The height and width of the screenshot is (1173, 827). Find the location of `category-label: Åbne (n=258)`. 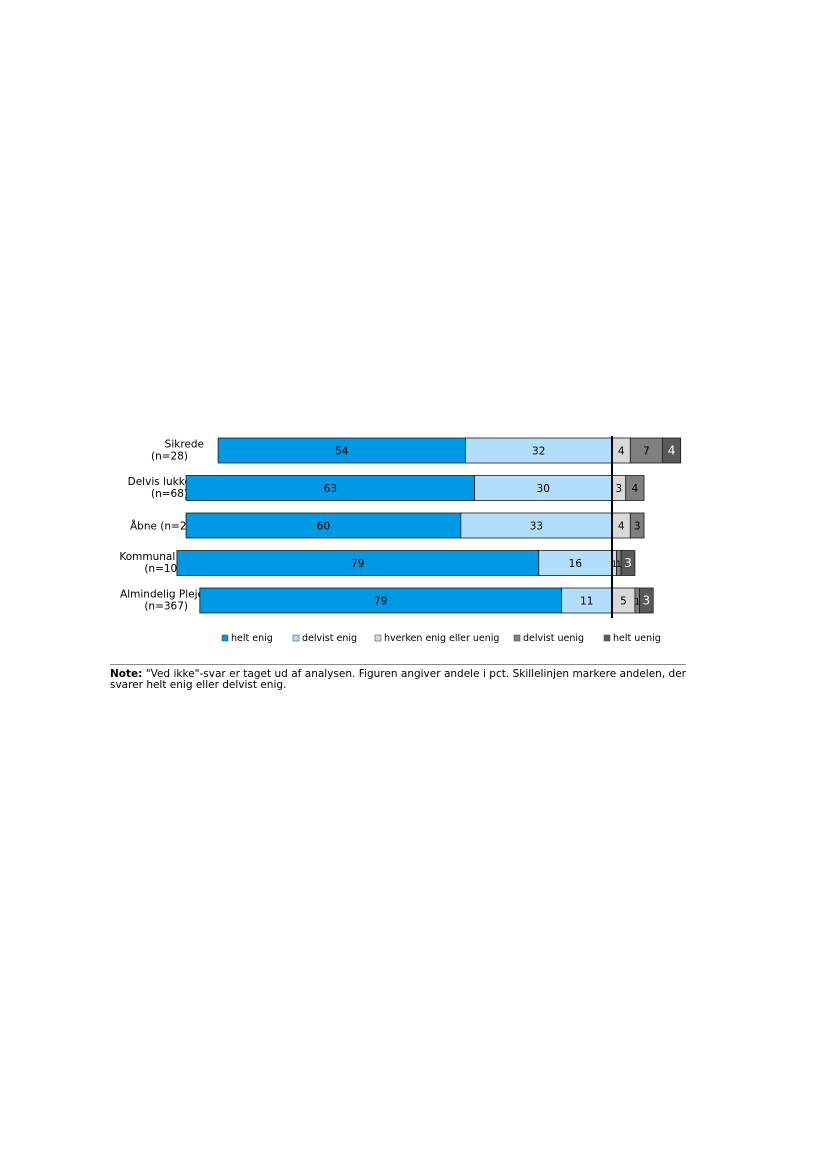

category-label: Åbne (n=258) is located at coordinates (167, 526).